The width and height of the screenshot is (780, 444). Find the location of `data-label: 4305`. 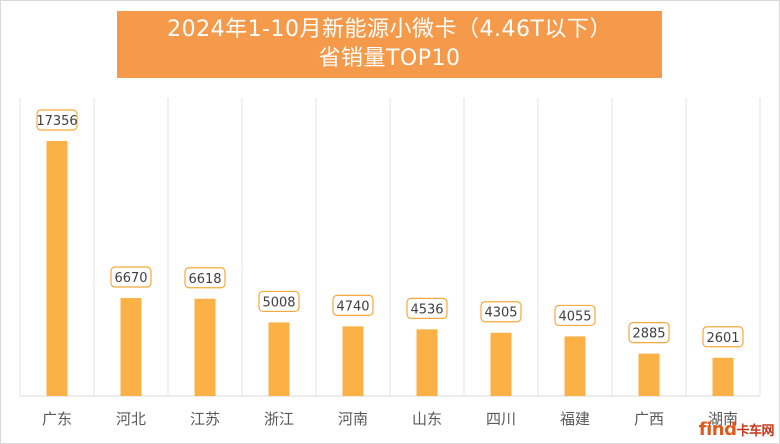

data-label: 4305 is located at coordinates (500, 313).